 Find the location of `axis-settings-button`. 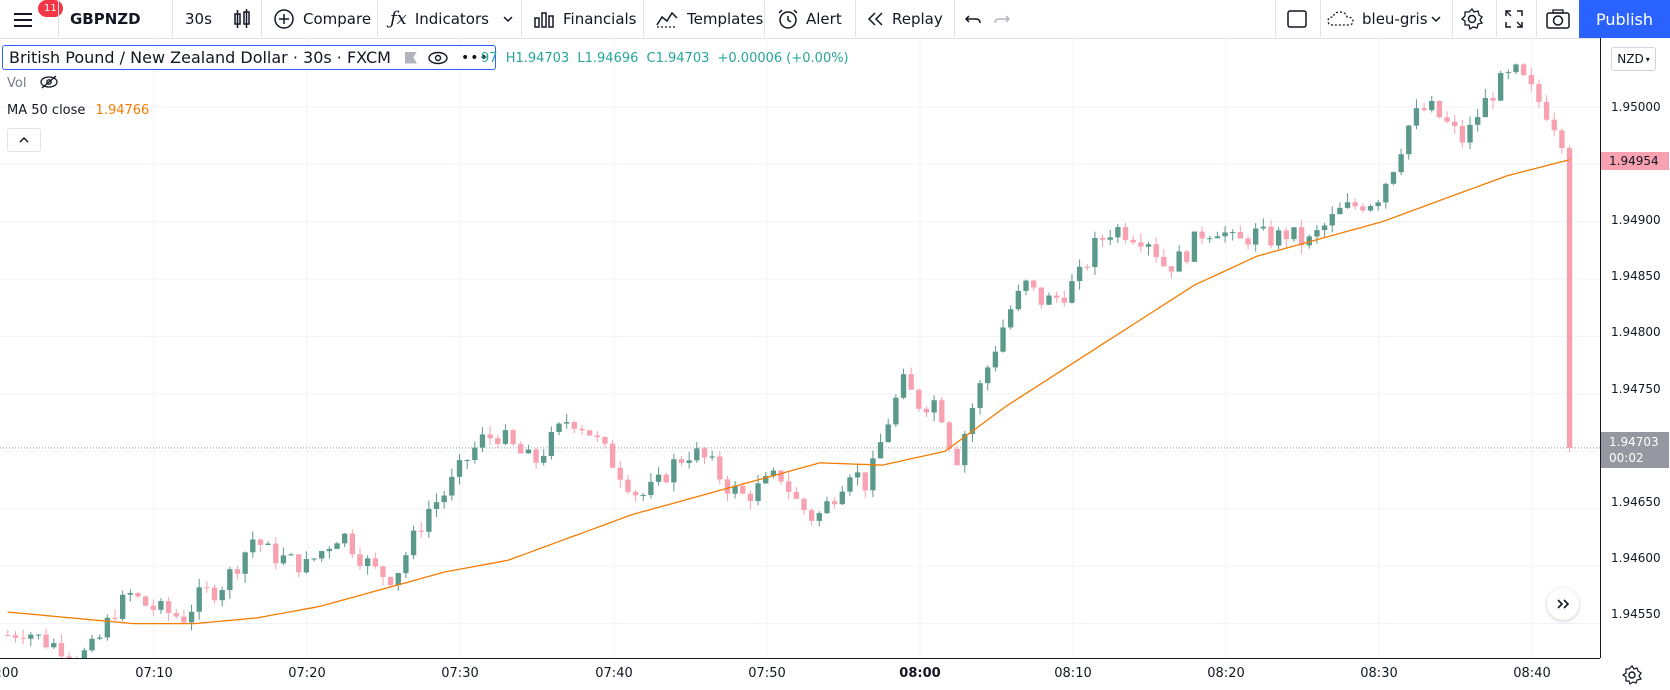

axis-settings-button is located at coordinates (1632, 675).